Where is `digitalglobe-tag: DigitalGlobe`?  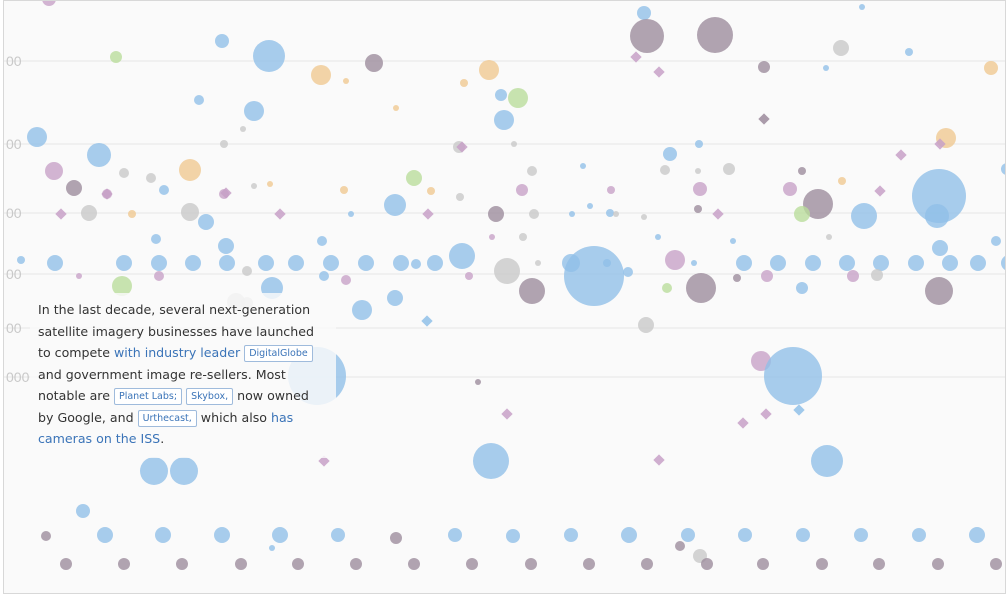
digitalglobe-tag: DigitalGlobe is located at coordinates (278, 353).